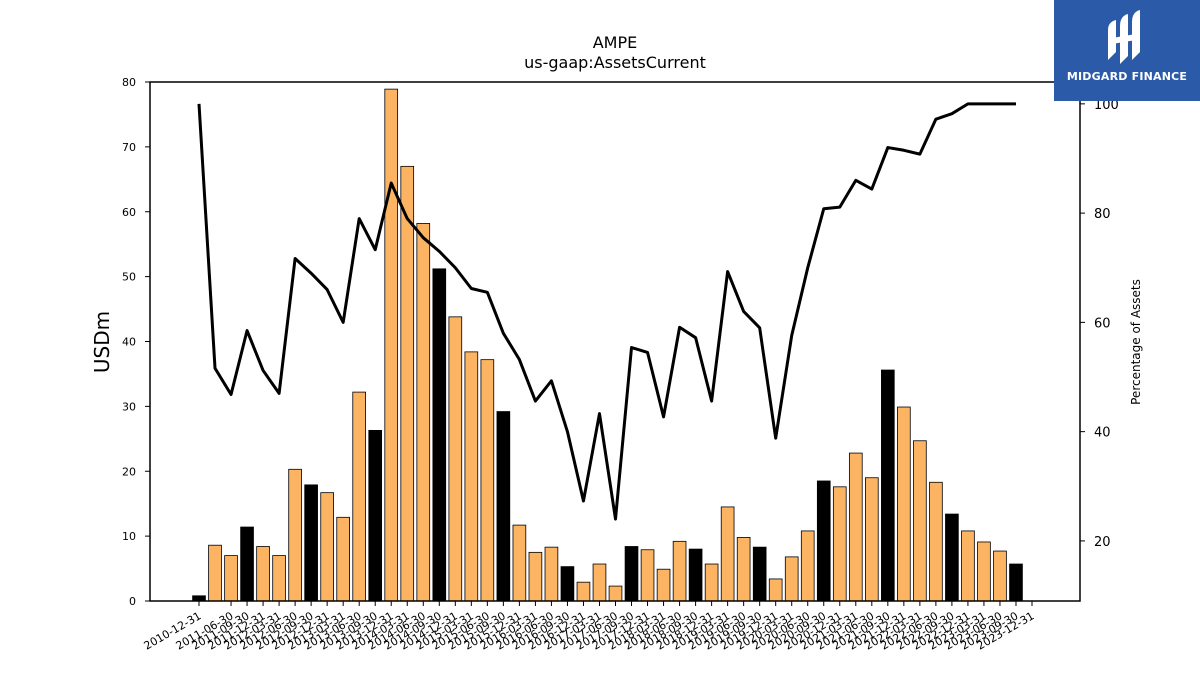 The image size is (1200, 675). Describe the element at coordinates (102, 342) in the screenshot. I see `y-axis-label: USDm` at that location.